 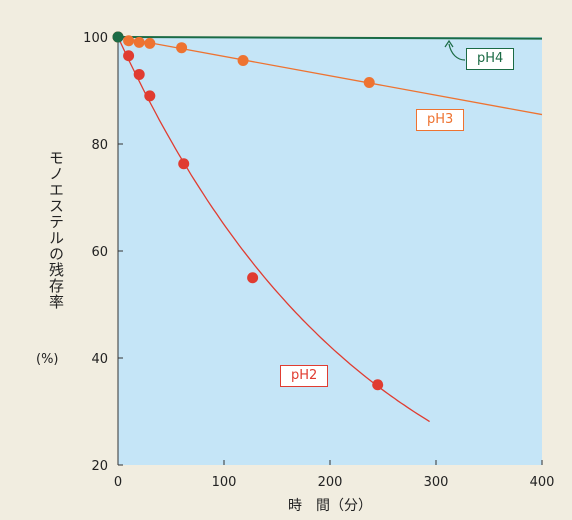 What do you see at coordinates (330, 506) in the screenshot?
I see `x-axis-title: 時 間（分）` at bounding box center [330, 506].